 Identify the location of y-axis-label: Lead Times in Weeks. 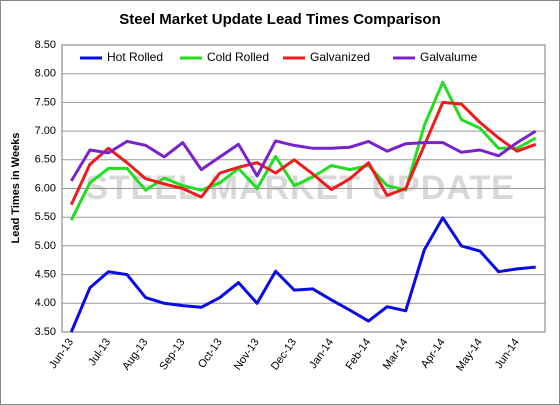
(16, 188).